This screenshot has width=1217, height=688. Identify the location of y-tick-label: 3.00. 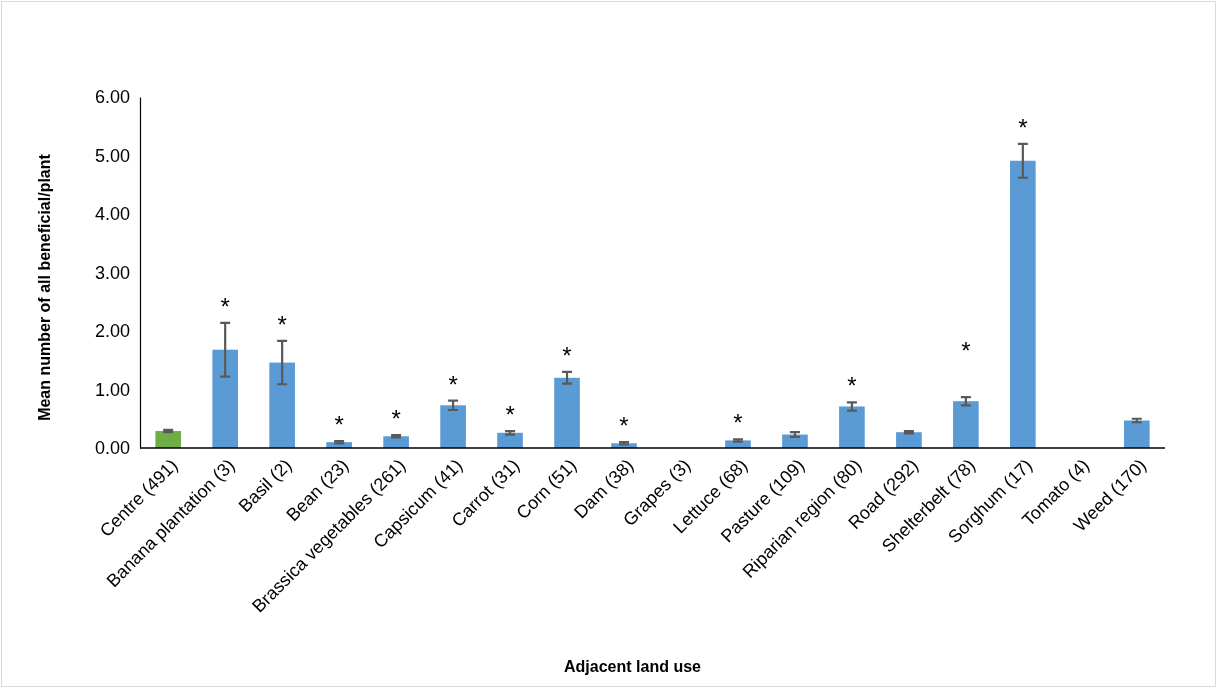
(112, 272).